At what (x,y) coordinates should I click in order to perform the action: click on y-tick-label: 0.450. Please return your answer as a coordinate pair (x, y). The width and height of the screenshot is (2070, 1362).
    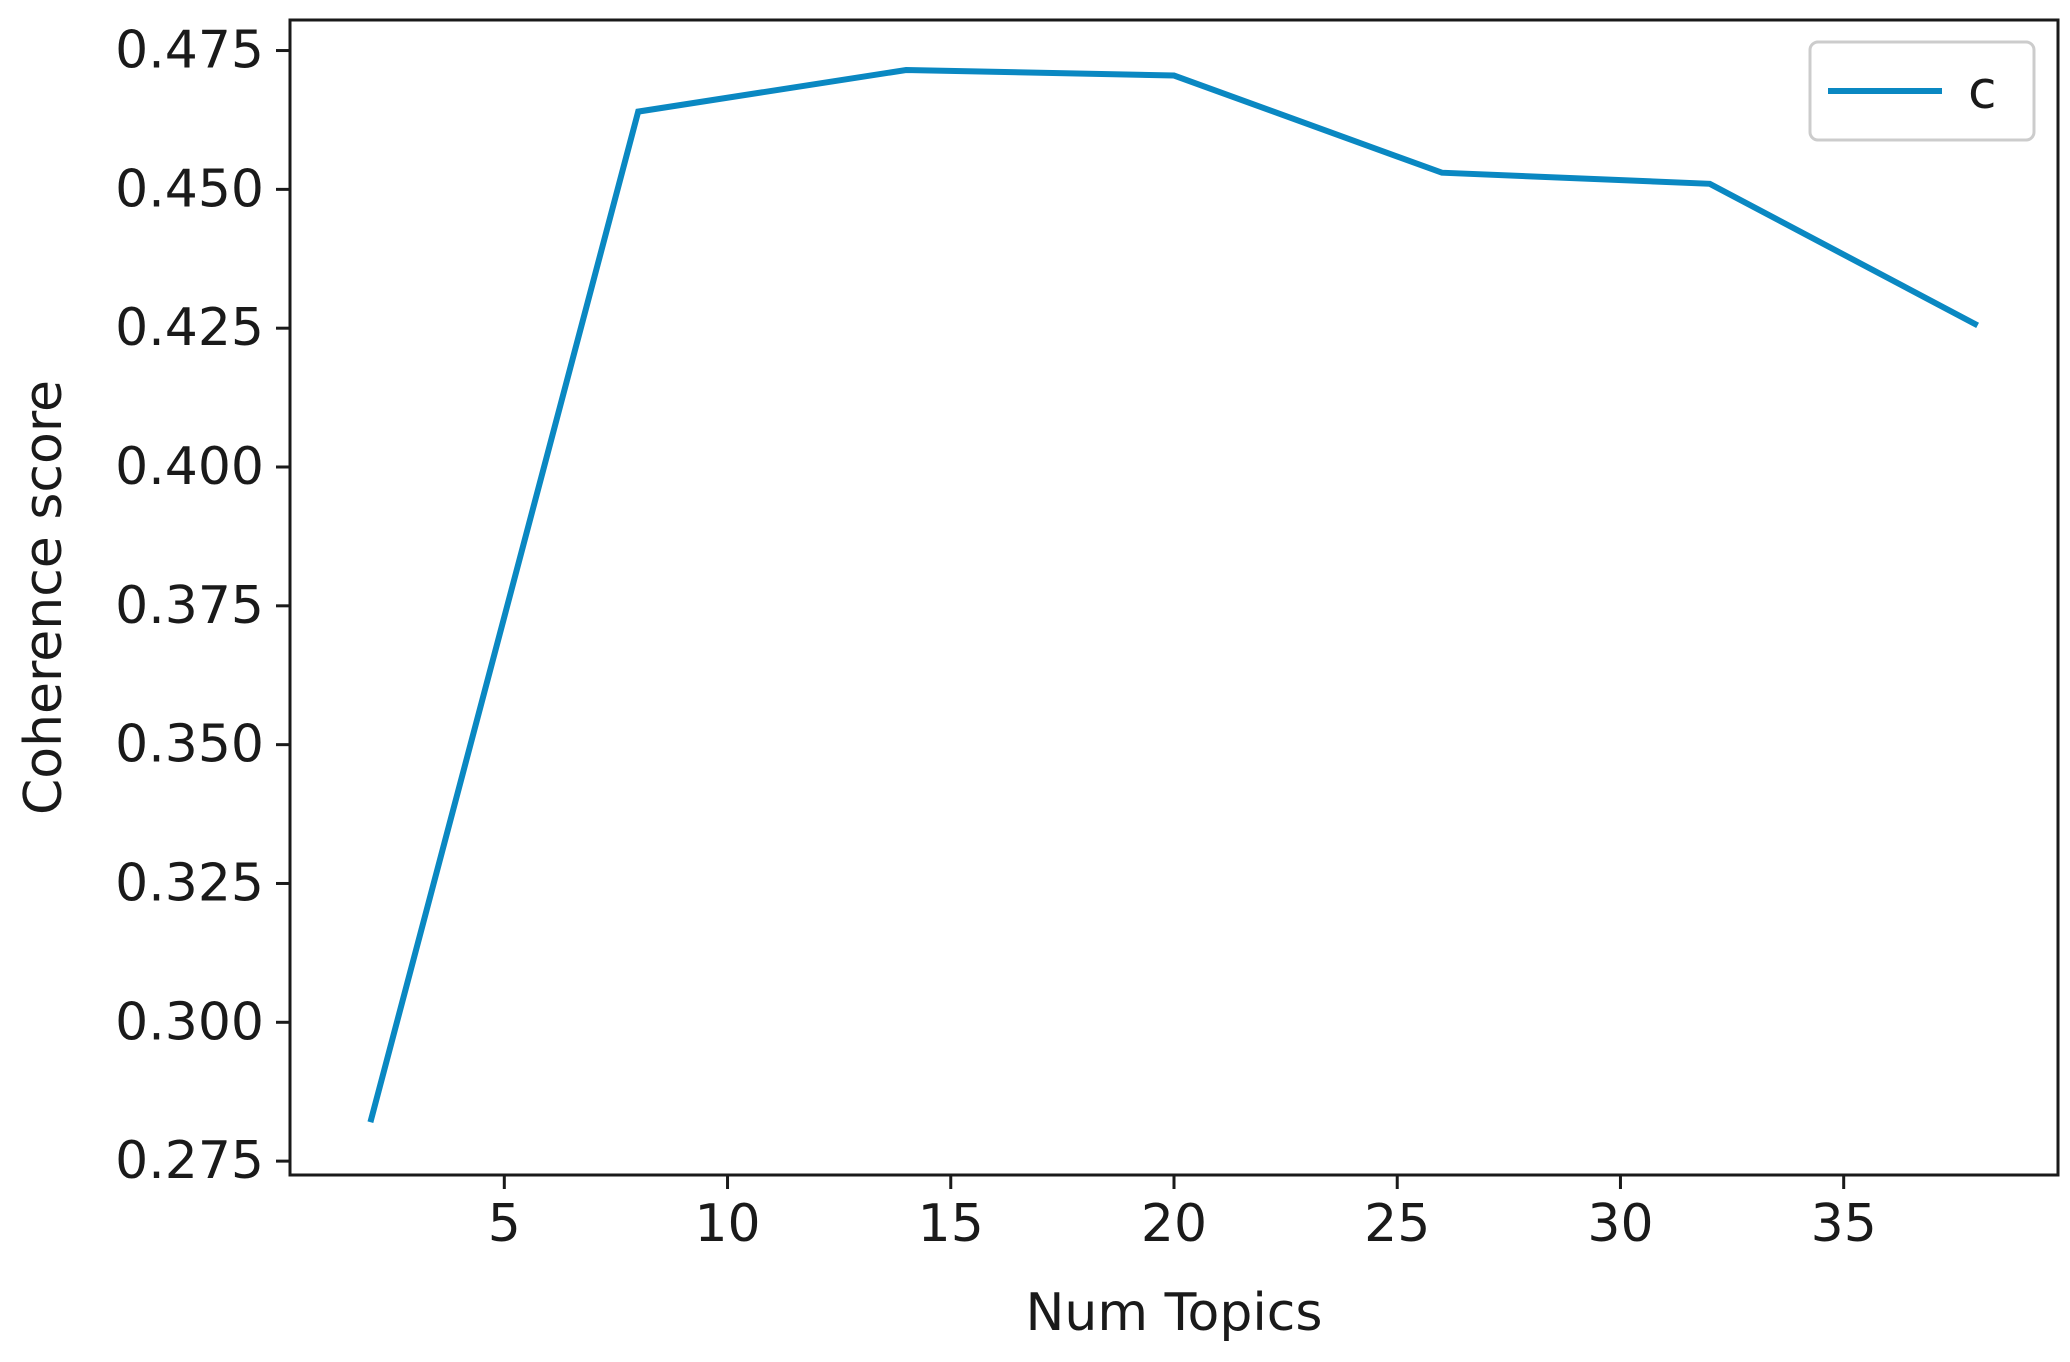
    Looking at the image, I should click on (189, 189).